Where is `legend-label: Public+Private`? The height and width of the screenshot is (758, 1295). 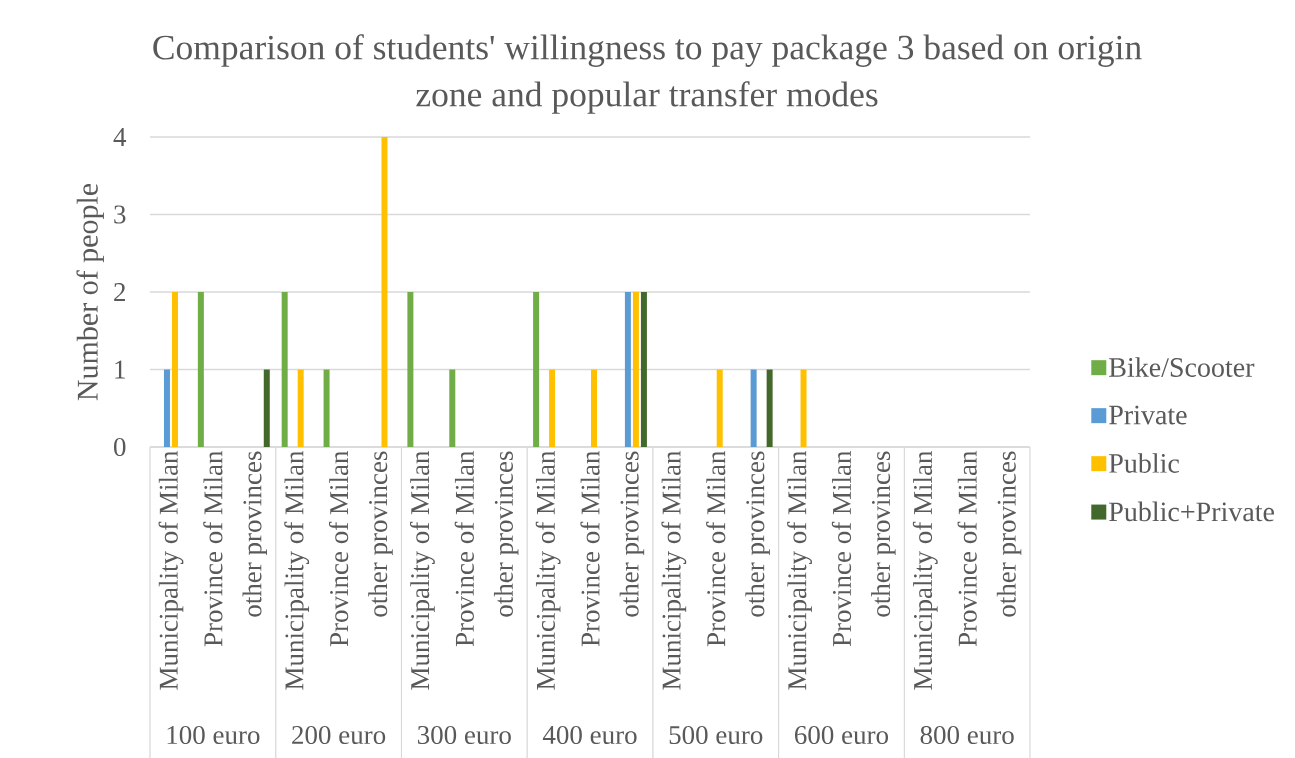
legend-label: Public+Private is located at coordinates (1191, 511).